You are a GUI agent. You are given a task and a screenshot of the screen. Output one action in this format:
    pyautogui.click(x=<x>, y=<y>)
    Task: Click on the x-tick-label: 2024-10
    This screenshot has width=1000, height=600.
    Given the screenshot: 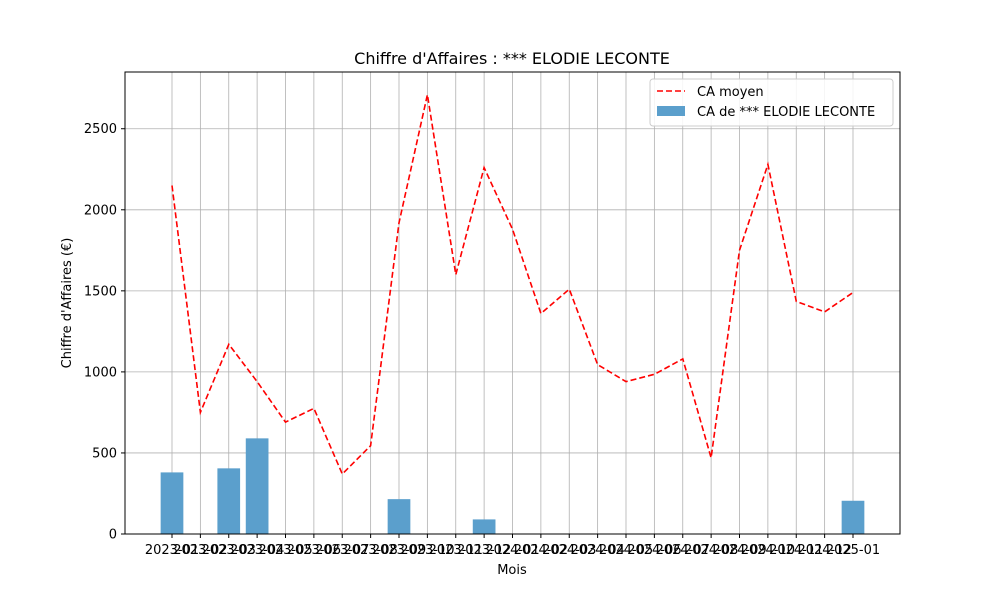 What is the action you would take?
    pyautogui.click(x=768, y=550)
    